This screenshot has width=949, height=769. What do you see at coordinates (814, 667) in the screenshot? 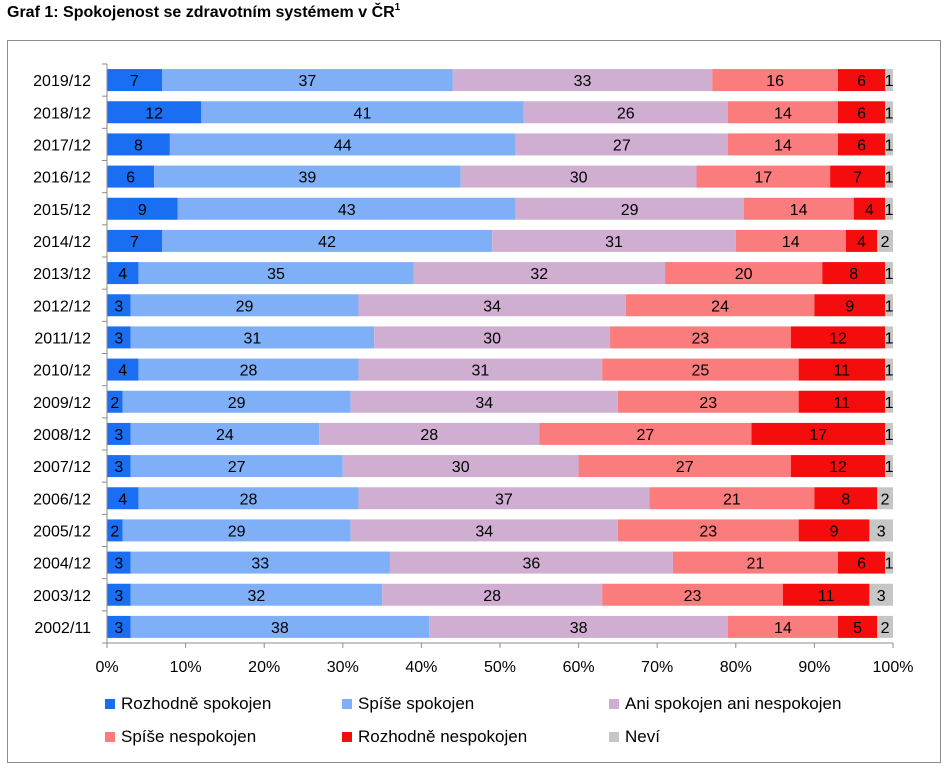
I see `x-tick-label: 90%` at bounding box center [814, 667].